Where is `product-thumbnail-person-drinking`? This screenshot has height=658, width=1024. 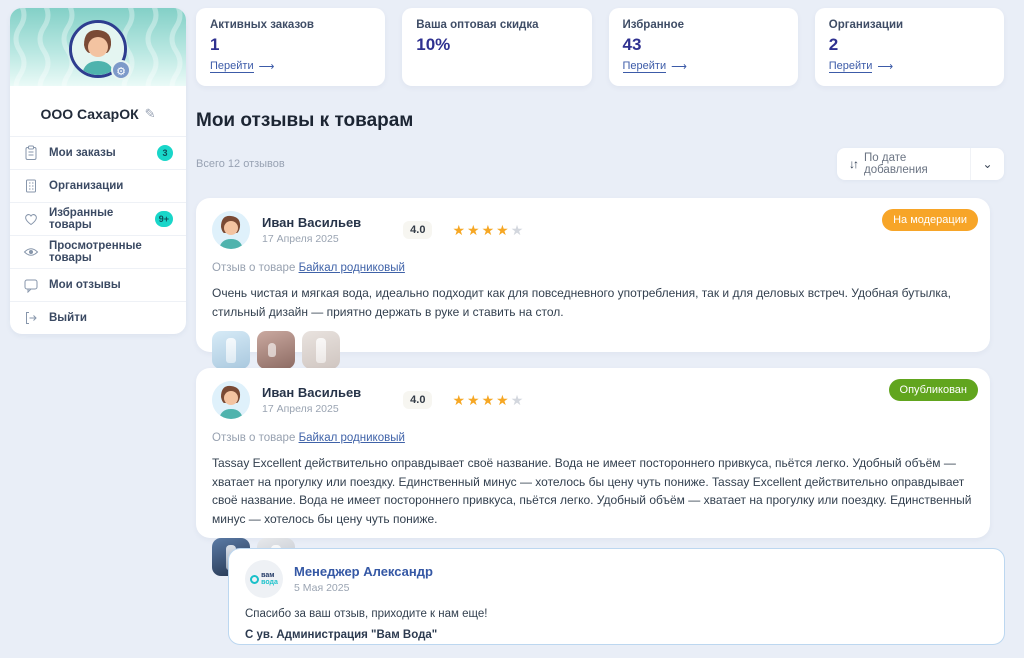
product-thumbnail-person-drinking is located at coordinates (276, 350).